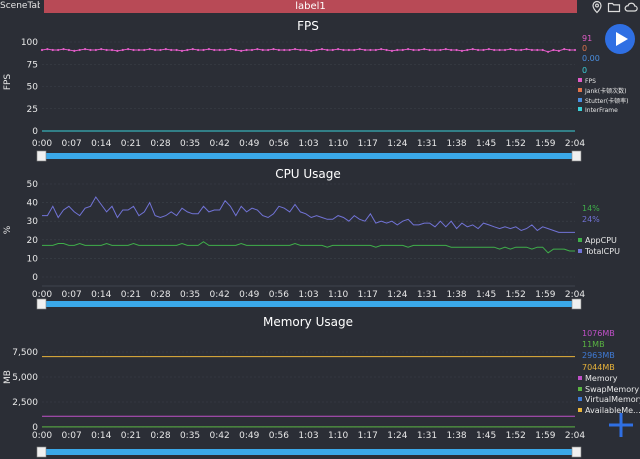  Describe the element at coordinates (631, 7) in the screenshot. I see `cloud-icon` at that location.